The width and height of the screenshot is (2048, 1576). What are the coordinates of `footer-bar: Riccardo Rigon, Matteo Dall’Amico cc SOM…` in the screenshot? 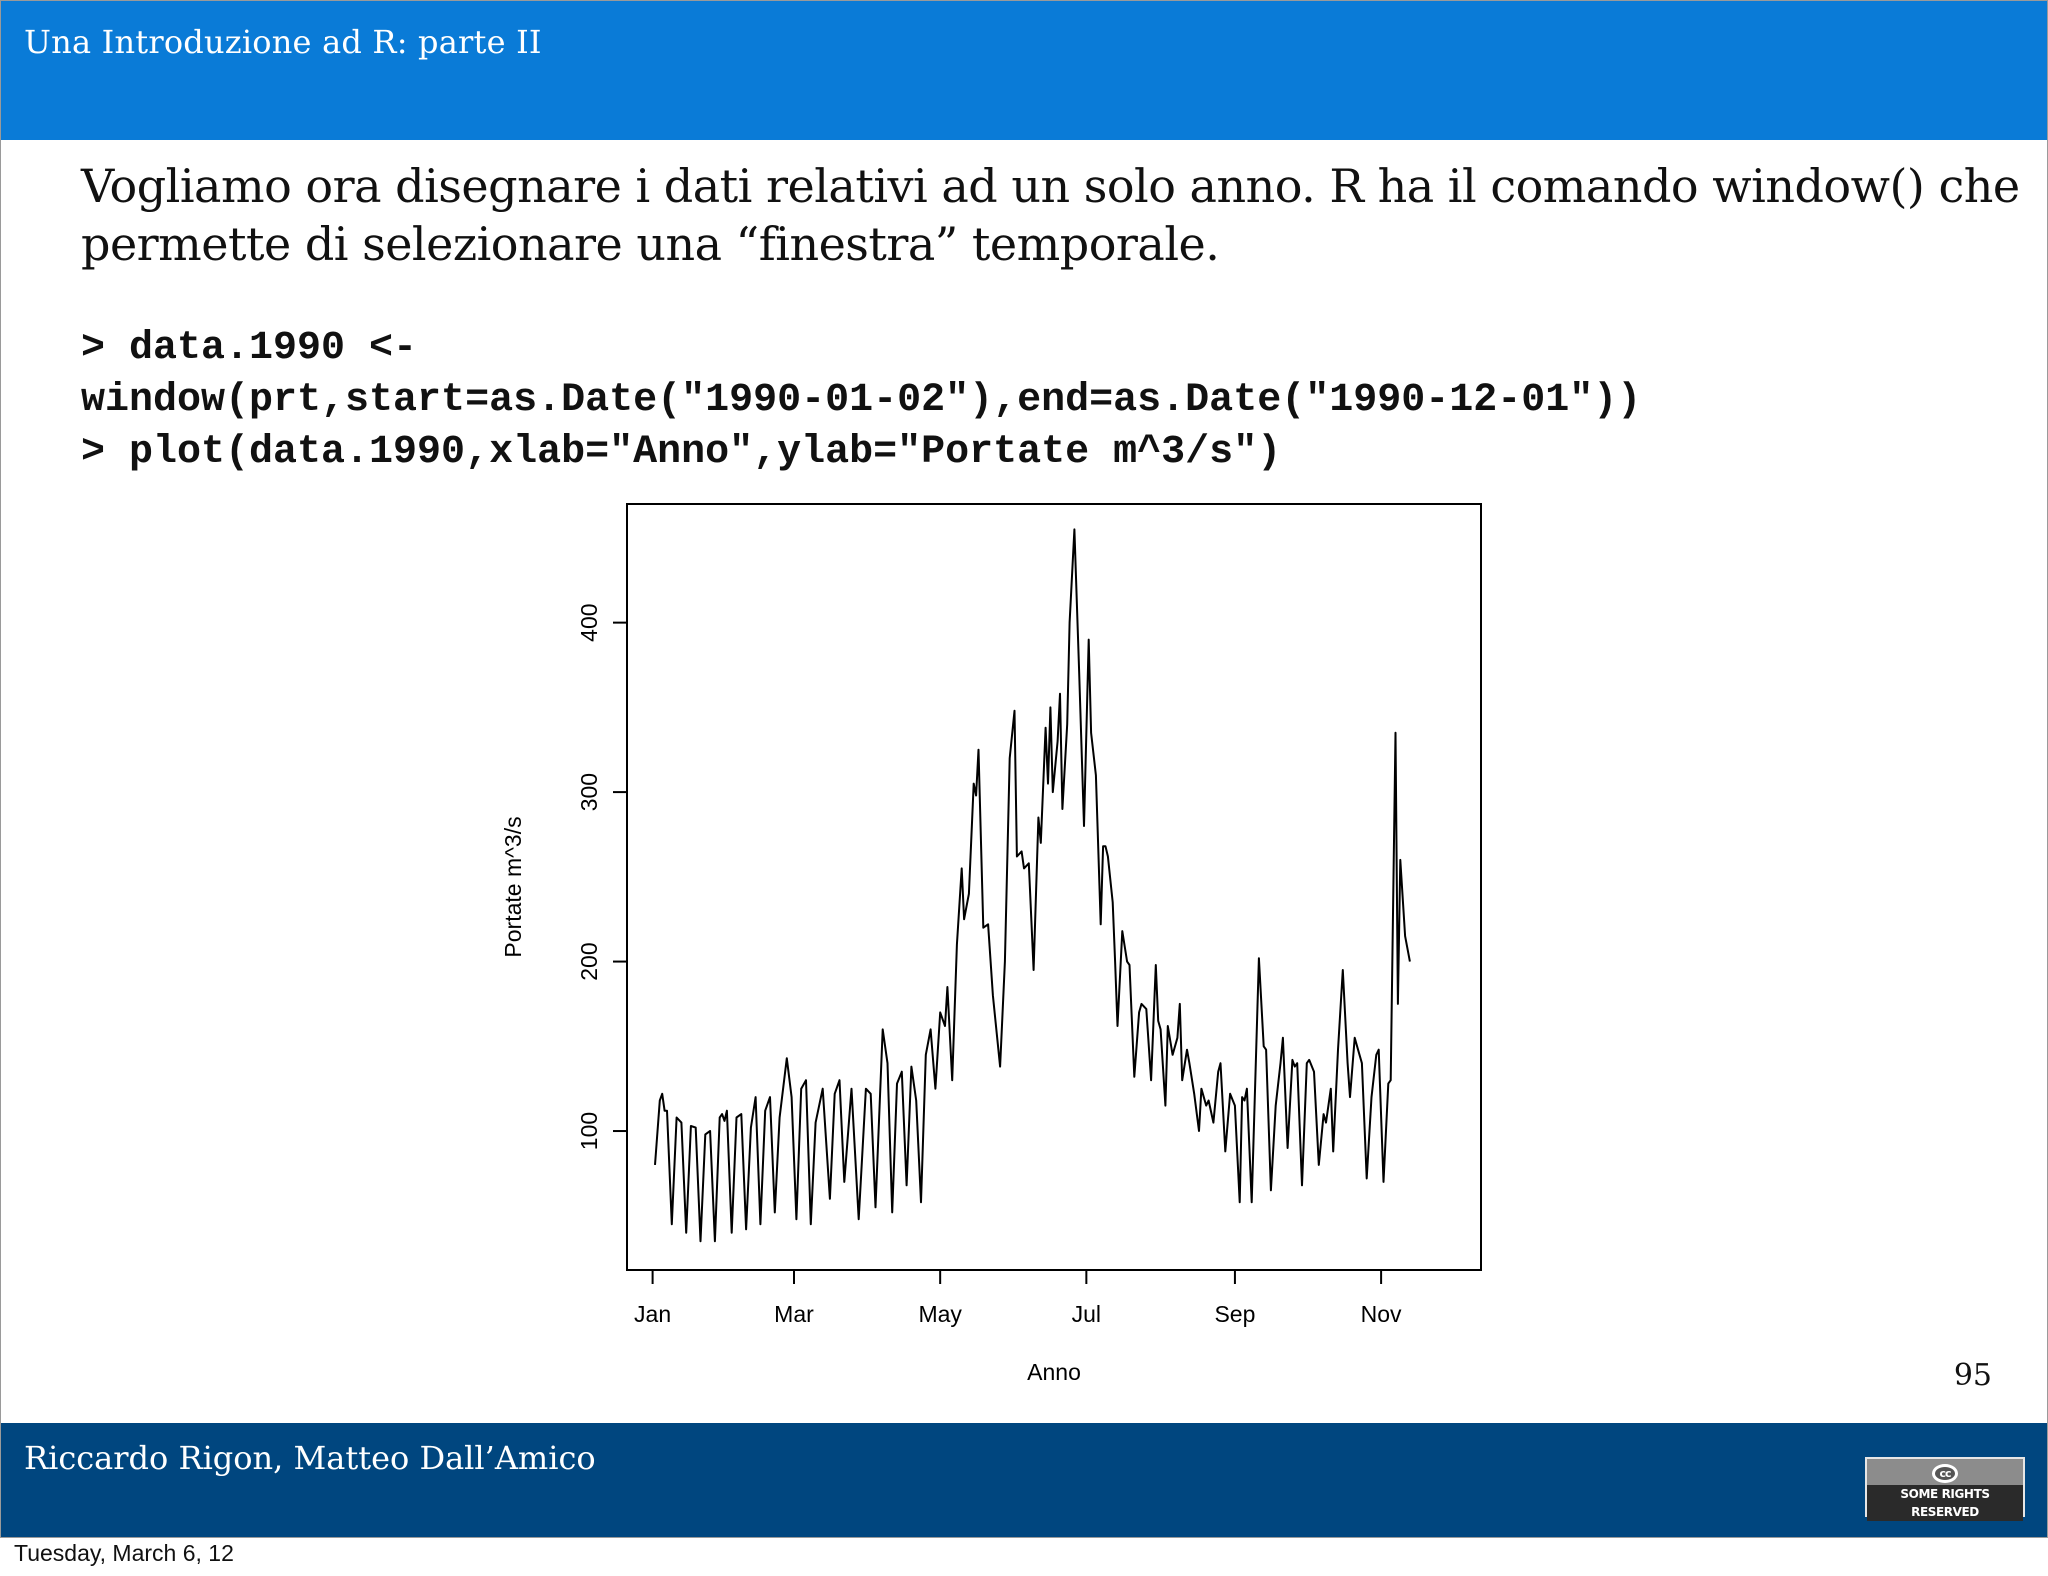 It's located at (1024, 1480).